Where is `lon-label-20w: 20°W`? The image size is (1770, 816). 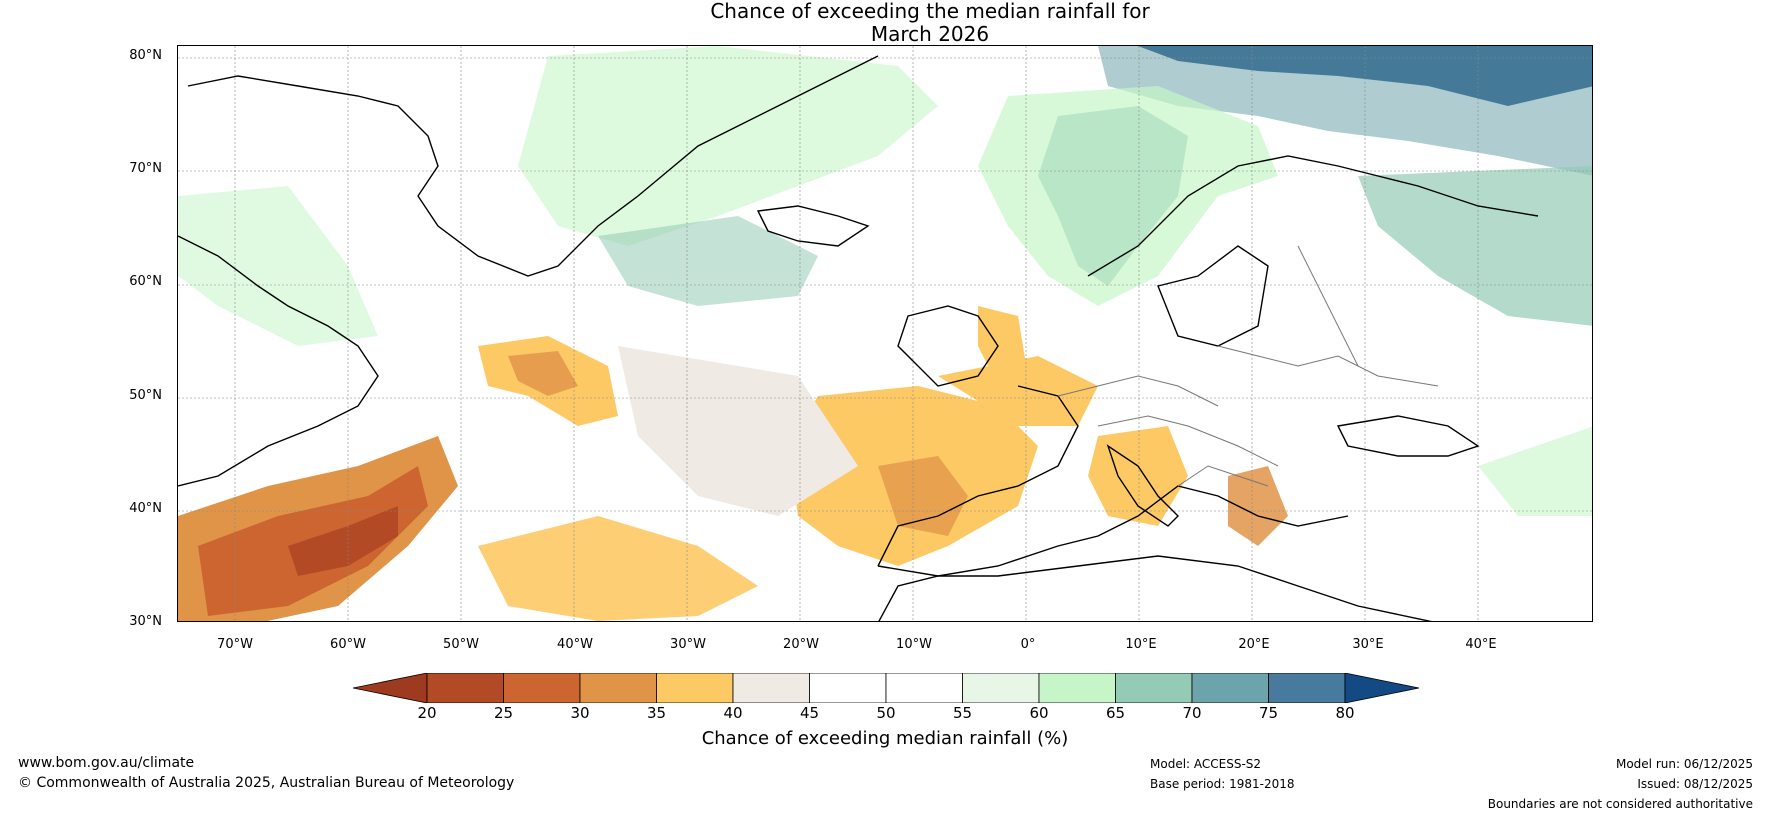
lon-label-20w: 20°W is located at coordinates (801, 644).